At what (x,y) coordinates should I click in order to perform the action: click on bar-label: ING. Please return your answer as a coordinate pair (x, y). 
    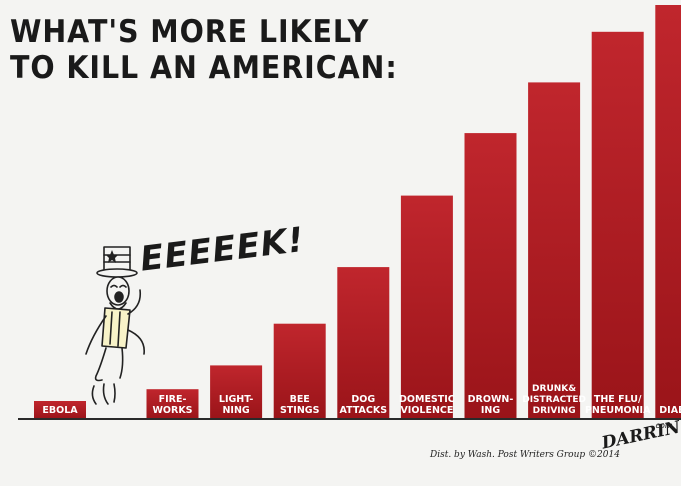
    Looking at the image, I should click on (490, 410).